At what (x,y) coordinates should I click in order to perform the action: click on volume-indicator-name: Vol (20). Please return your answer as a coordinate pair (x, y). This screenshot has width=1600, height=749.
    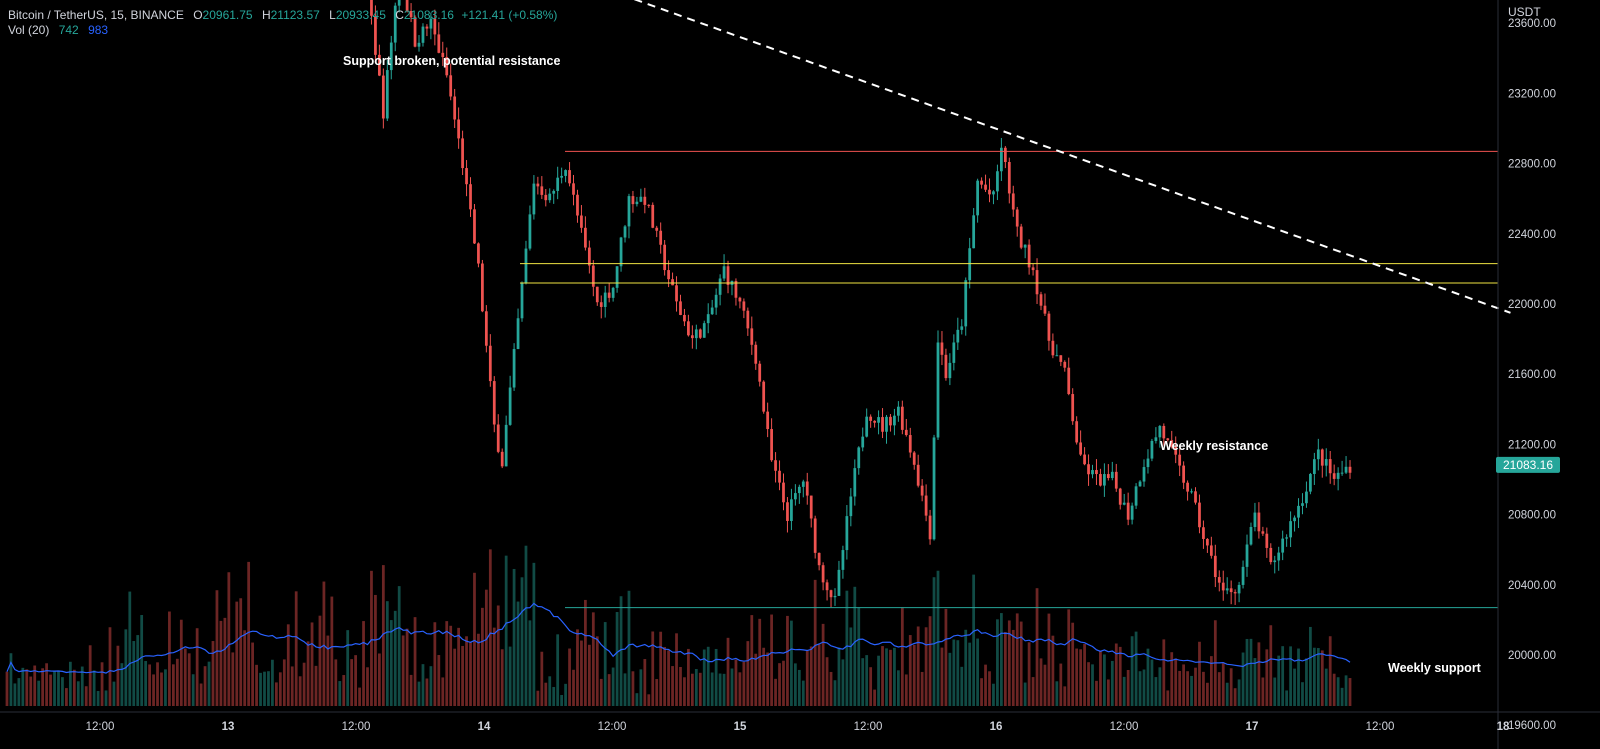
    Looking at the image, I should click on (29, 30).